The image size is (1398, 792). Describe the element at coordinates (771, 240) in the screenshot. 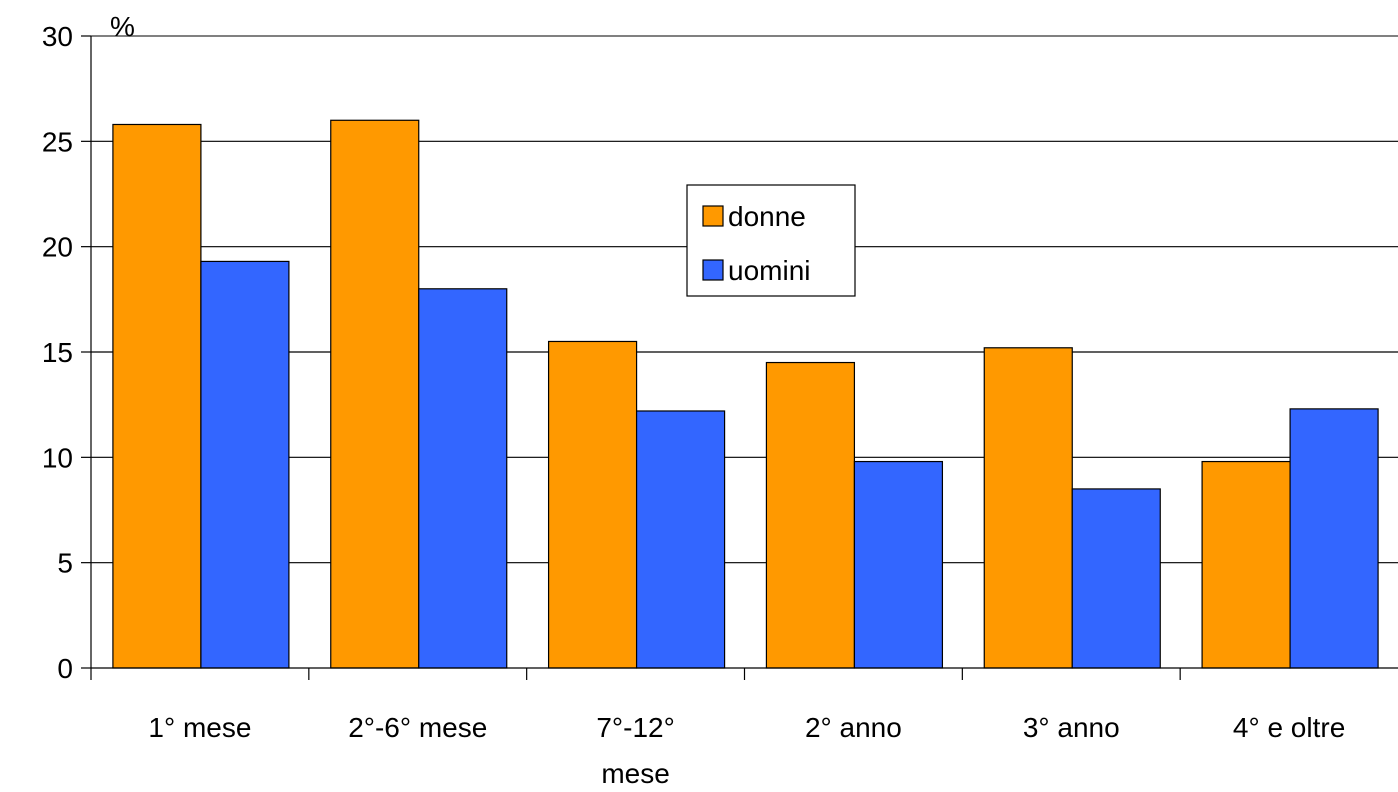

I see `legend: donne uomini` at that location.